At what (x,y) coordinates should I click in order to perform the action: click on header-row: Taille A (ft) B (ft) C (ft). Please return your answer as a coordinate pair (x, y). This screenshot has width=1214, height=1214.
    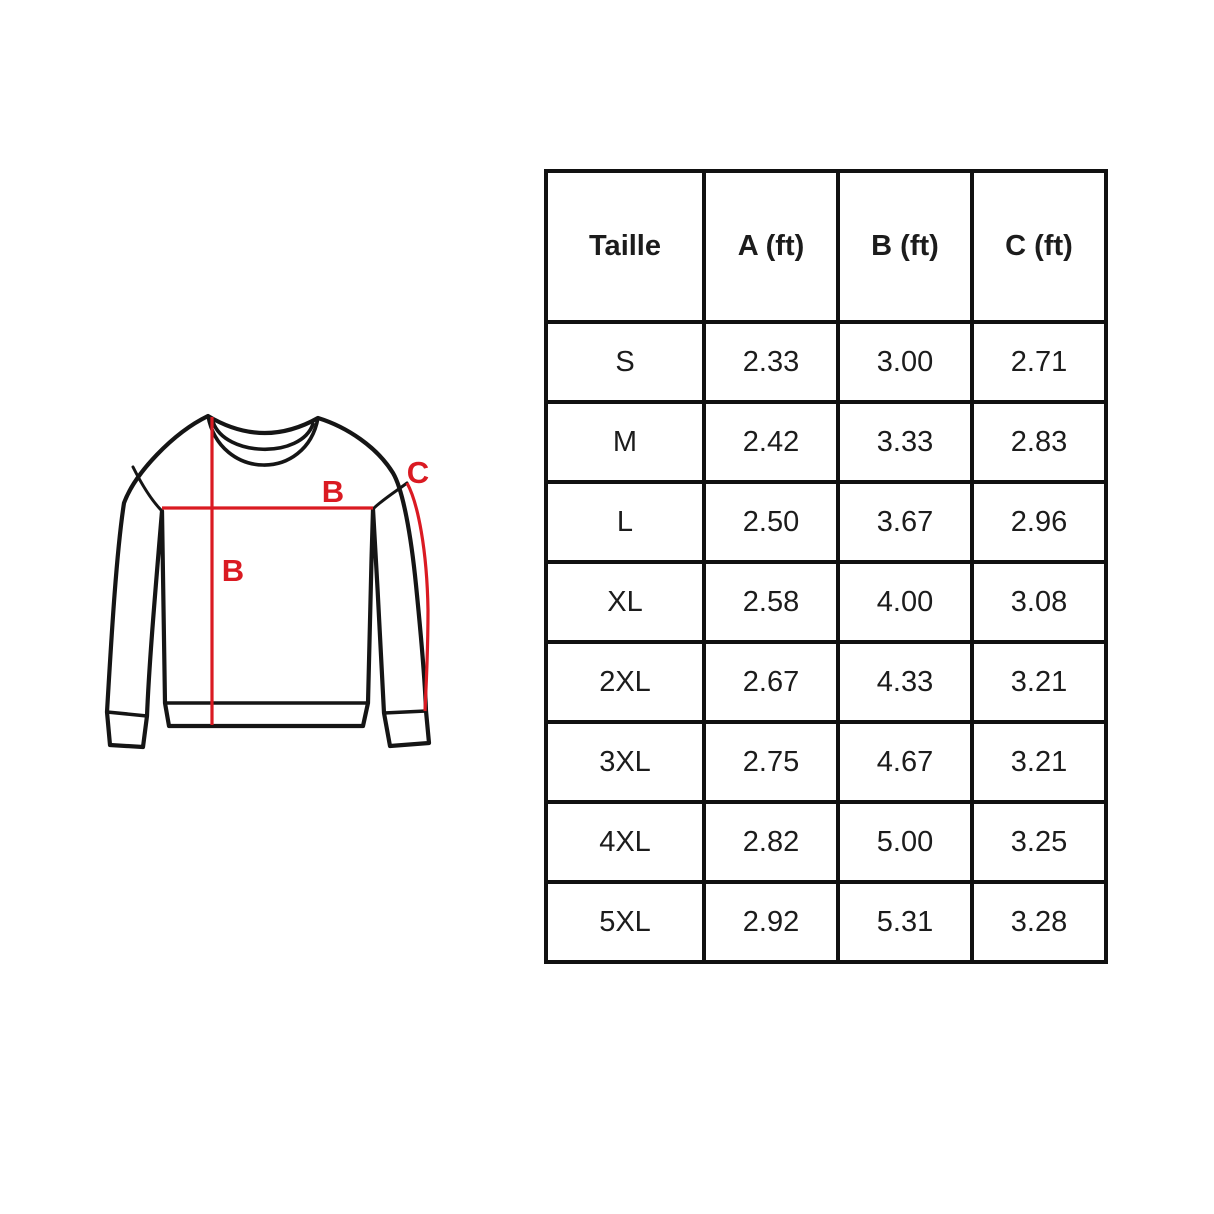
    Looking at the image, I should click on (826, 246).